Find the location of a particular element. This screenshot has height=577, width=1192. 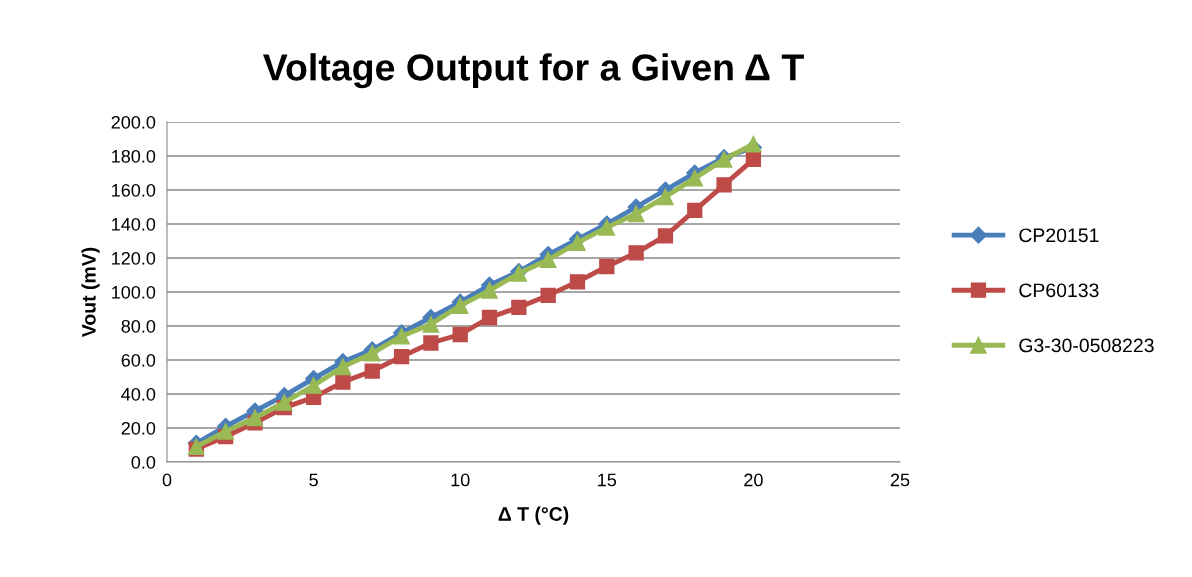

x-tick-label: 10 is located at coordinates (460, 480).